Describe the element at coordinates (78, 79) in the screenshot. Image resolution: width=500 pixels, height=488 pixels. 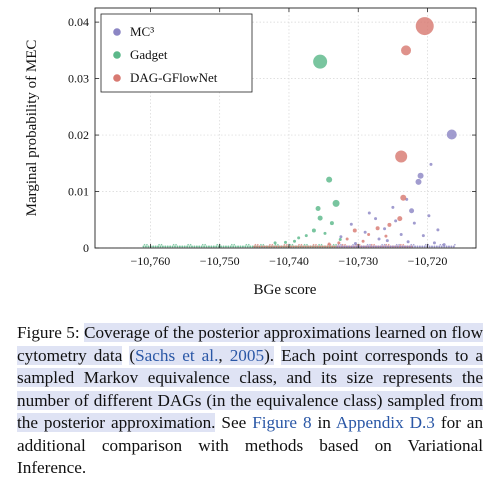
I see `y-tick-label: 0.03` at that location.